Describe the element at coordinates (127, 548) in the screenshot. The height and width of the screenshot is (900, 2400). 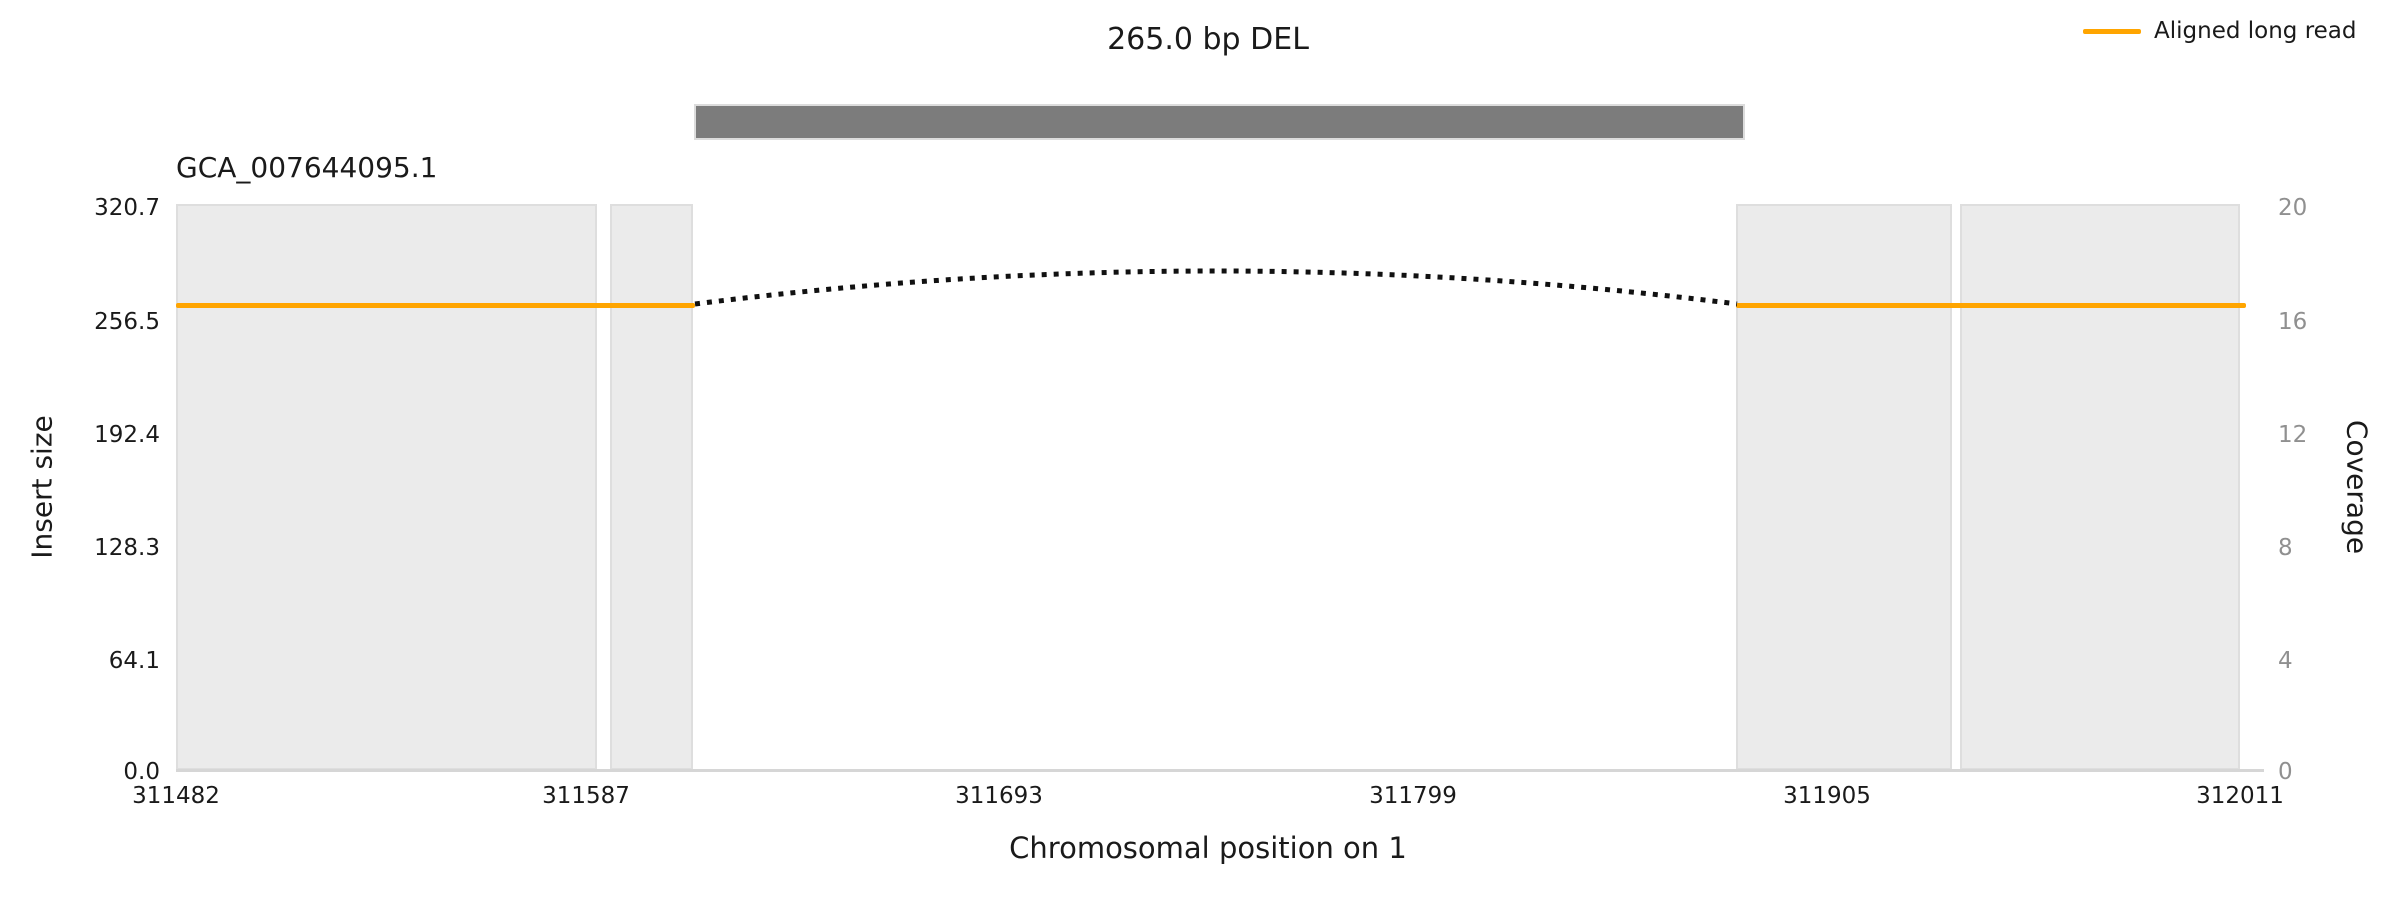
I see `y-tick-label-left: 128.3` at that location.